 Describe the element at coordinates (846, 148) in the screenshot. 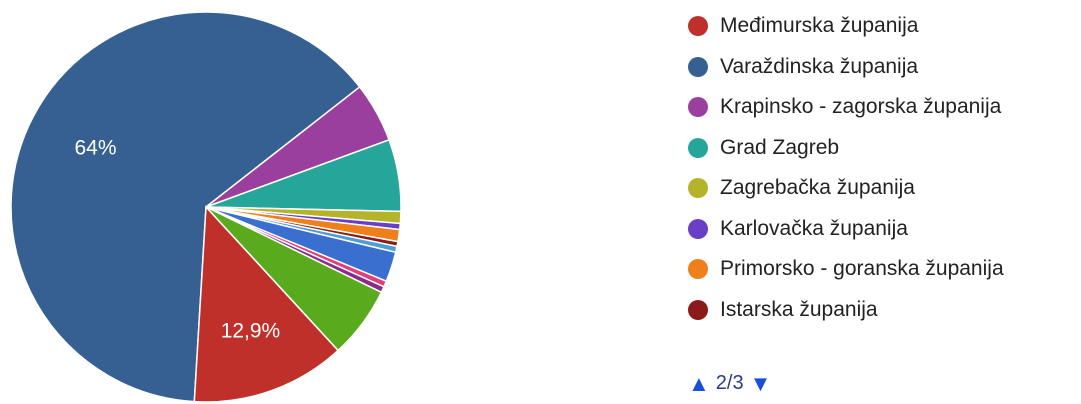

I see `legend-item: Grad Zagreb` at that location.